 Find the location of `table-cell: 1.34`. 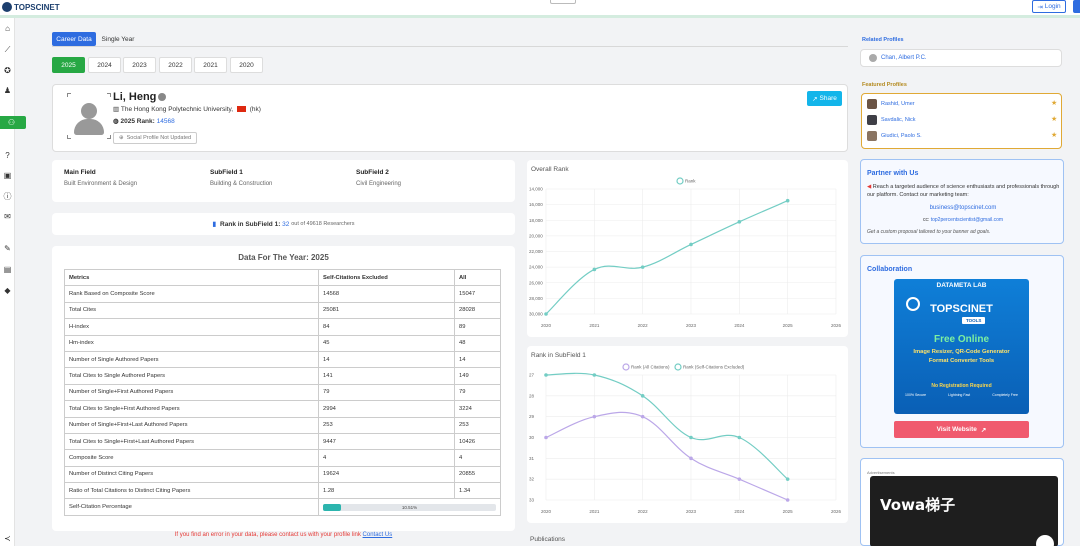

table-cell: 1.34 is located at coordinates (477, 491).